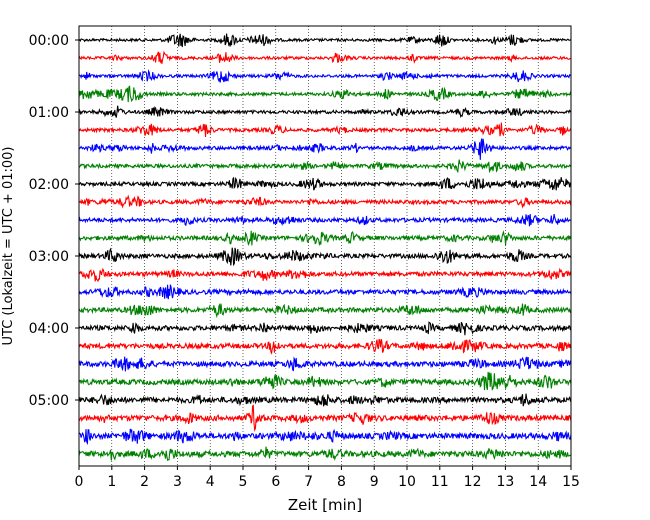 This screenshot has height=520, width=650. I want to click on x-tick-label: 10, so click(407, 482).